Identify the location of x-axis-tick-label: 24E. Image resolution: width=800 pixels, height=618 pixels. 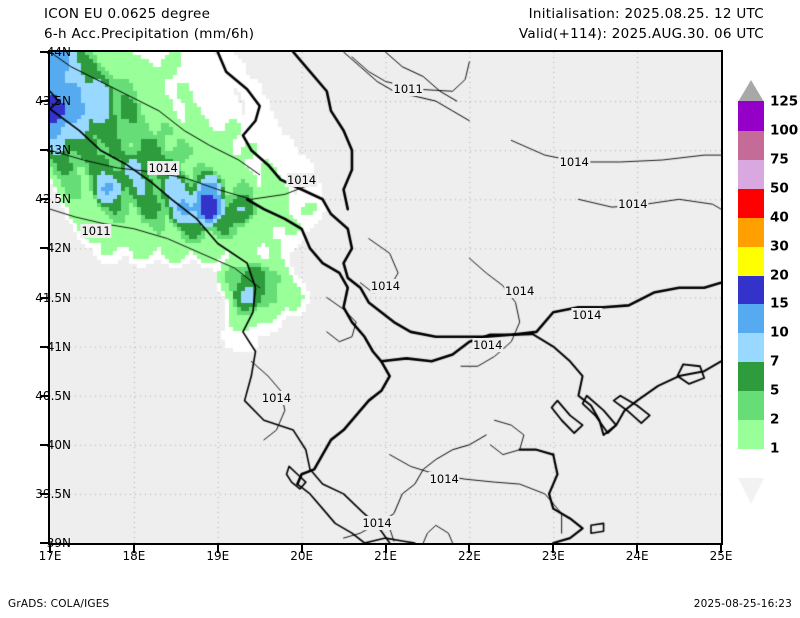
(637, 556).